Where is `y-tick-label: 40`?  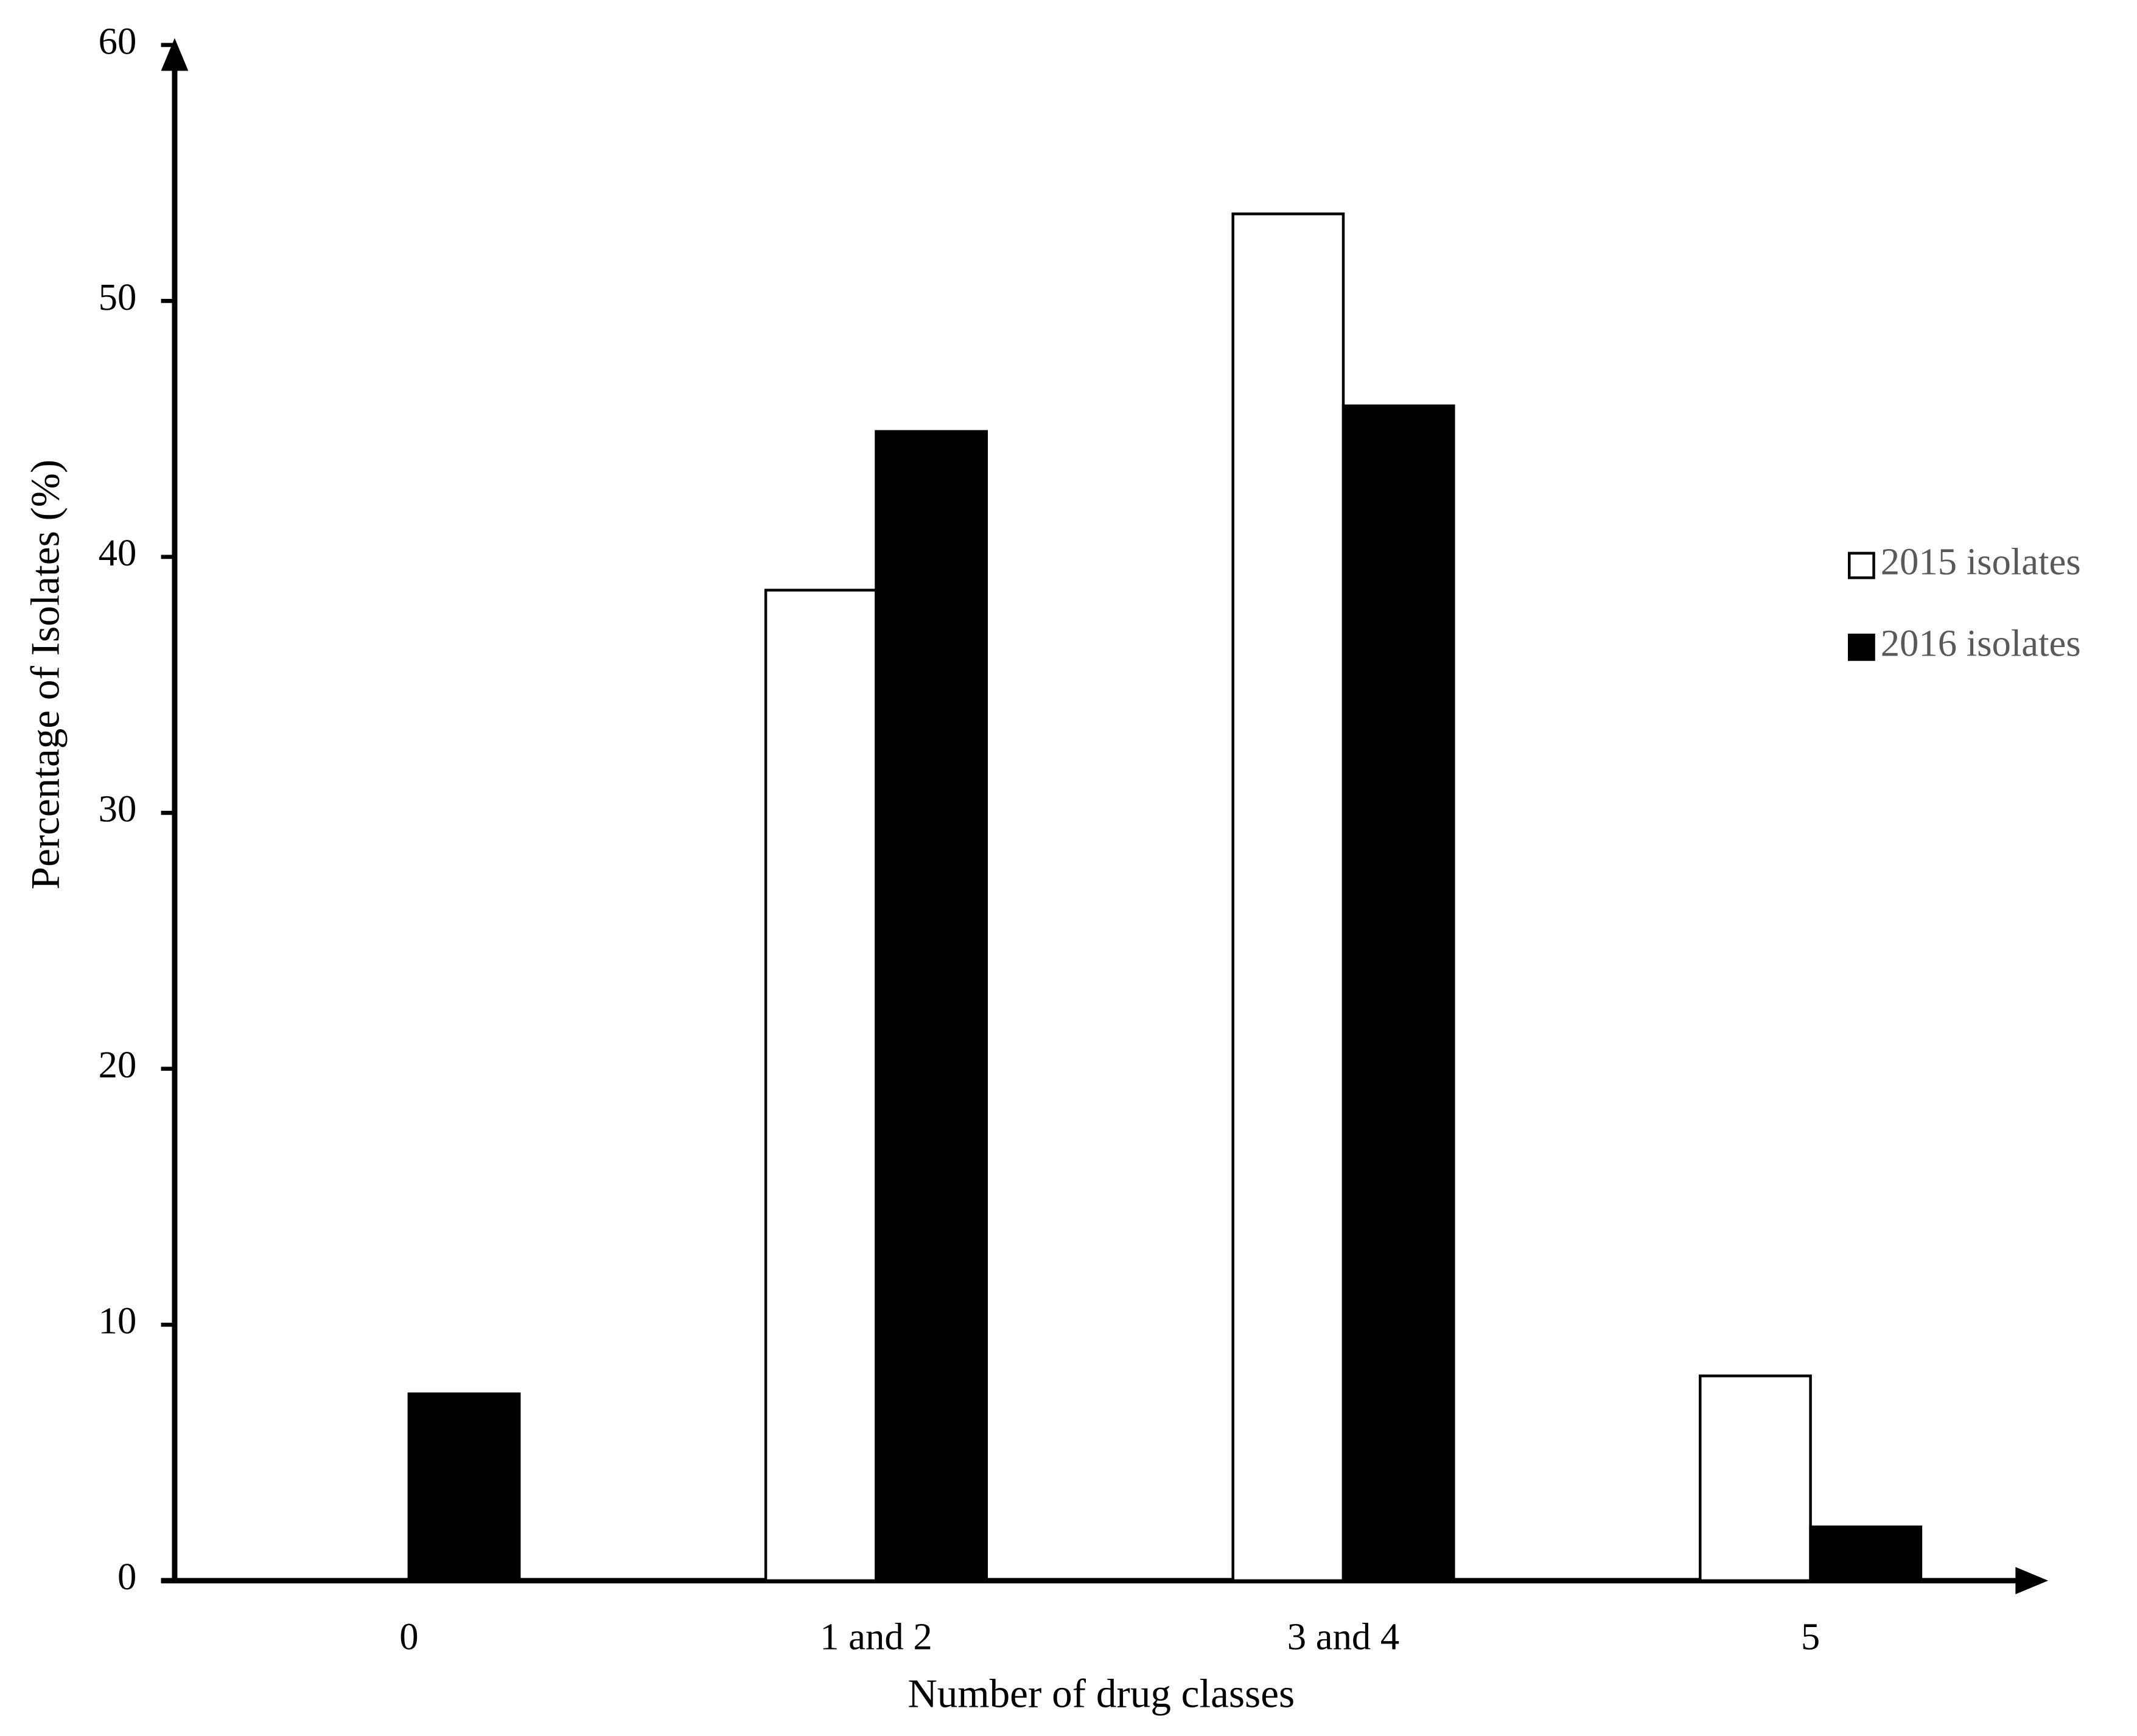
y-tick-label: 40 is located at coordinates (118, 552).